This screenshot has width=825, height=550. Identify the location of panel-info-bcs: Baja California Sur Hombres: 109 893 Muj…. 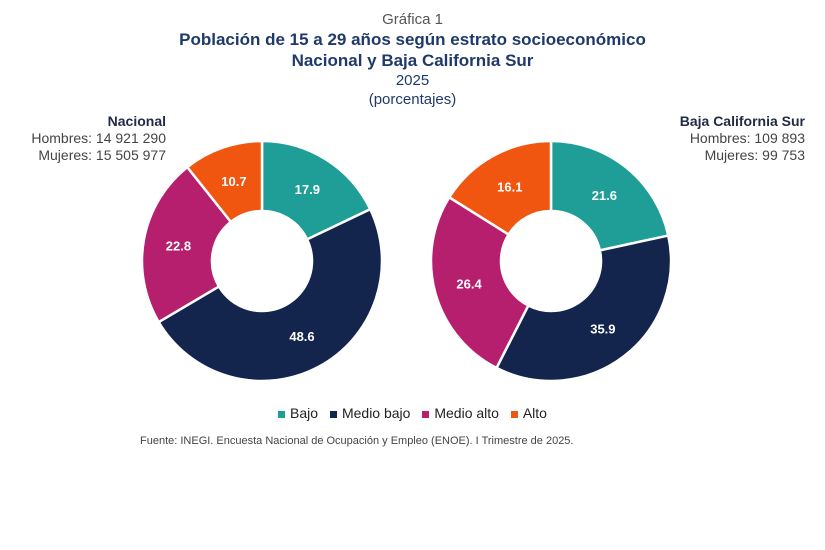
(715, 138).